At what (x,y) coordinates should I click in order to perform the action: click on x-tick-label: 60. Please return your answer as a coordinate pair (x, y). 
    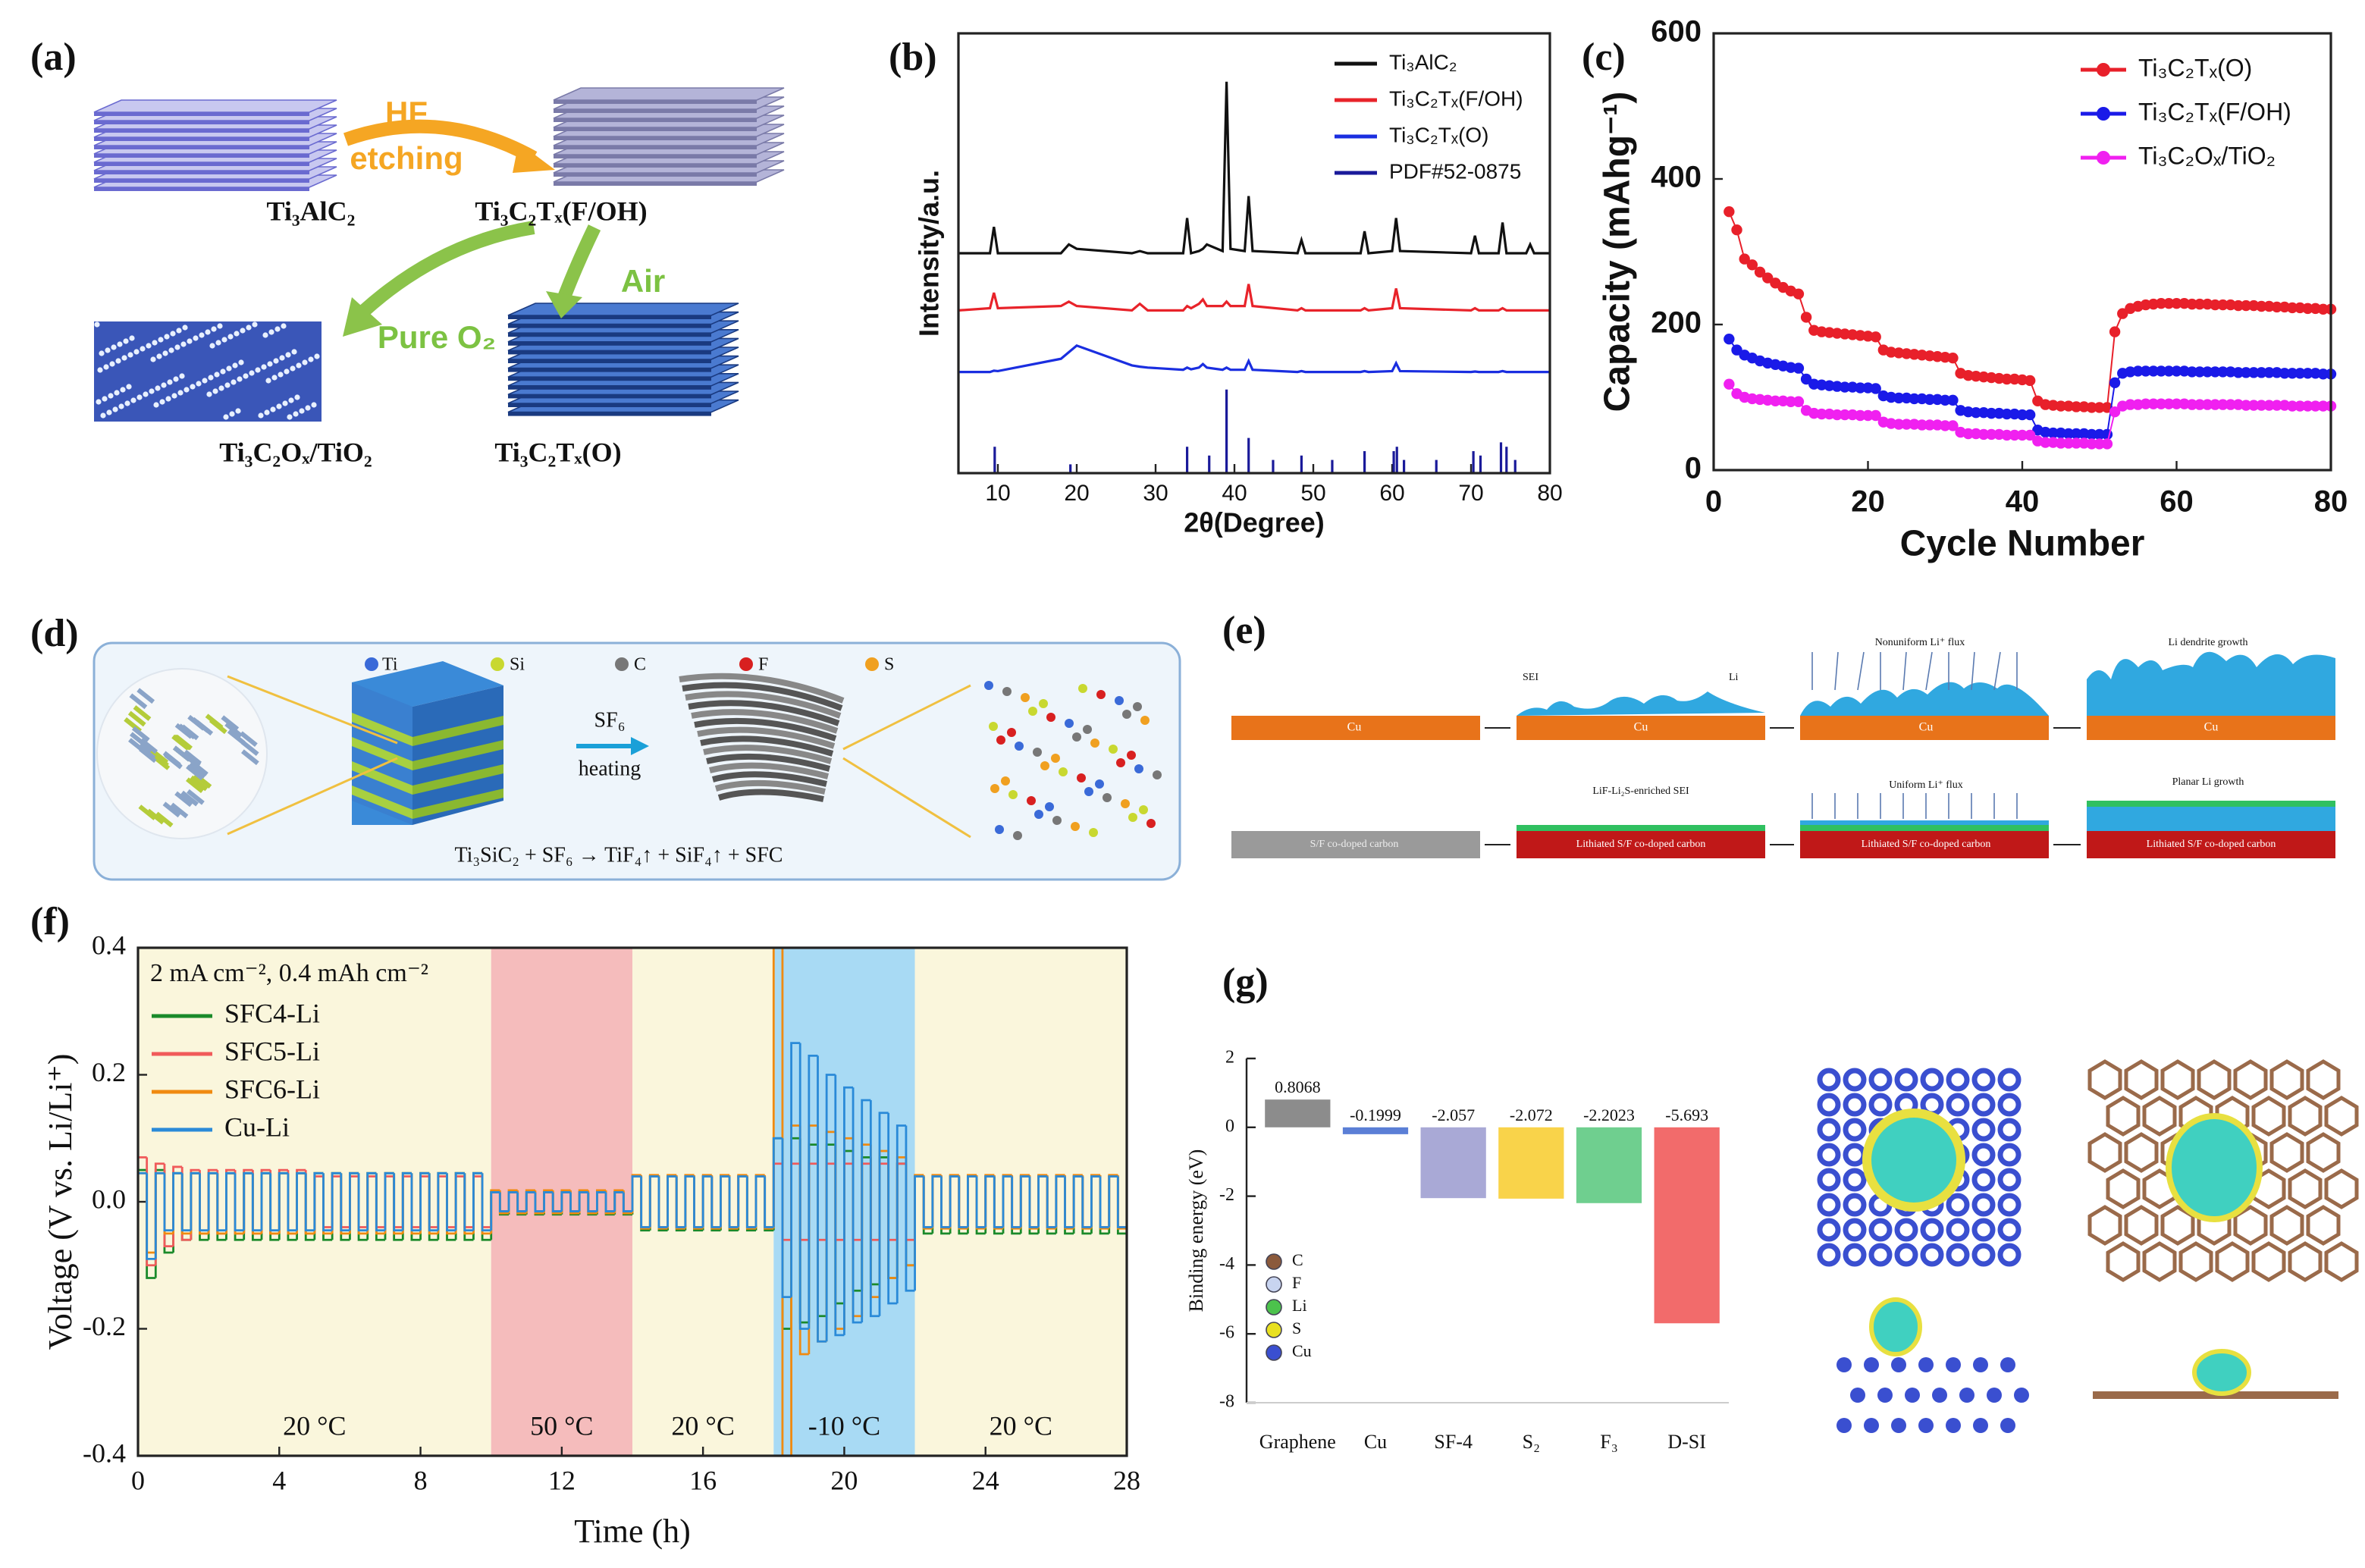
    Looking at the image, I should click on (1391, 494).